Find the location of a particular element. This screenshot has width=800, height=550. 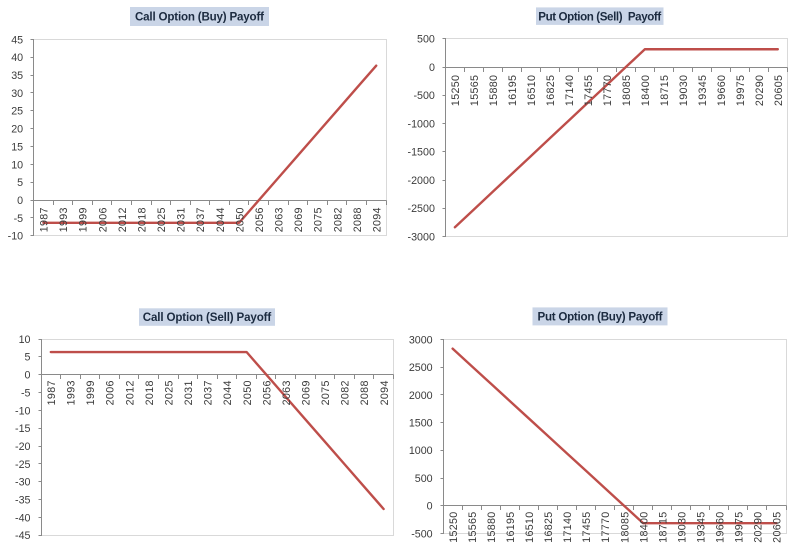

svg-text: 2056 is located at coordinates (267, 393).